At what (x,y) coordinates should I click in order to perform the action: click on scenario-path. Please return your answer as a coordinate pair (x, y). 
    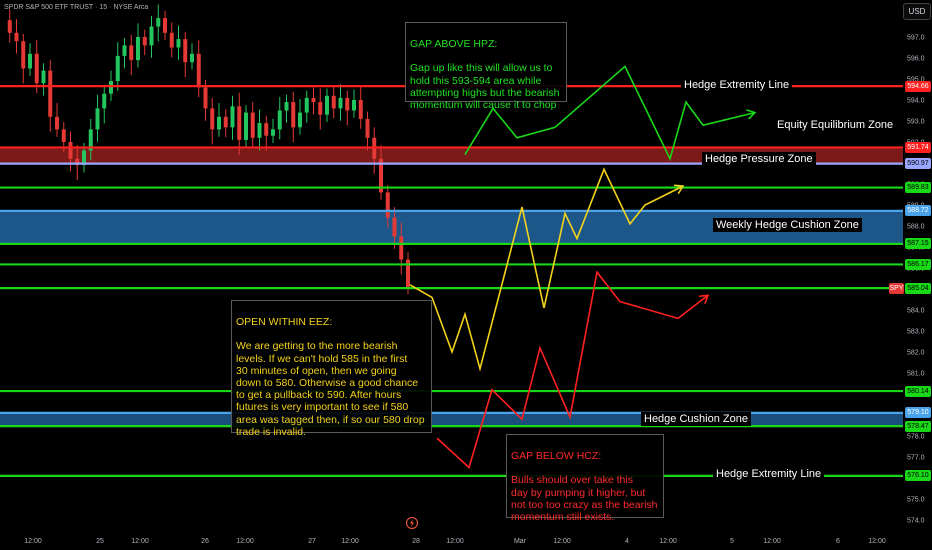
    Looking at the image, I should click on (610, 113).